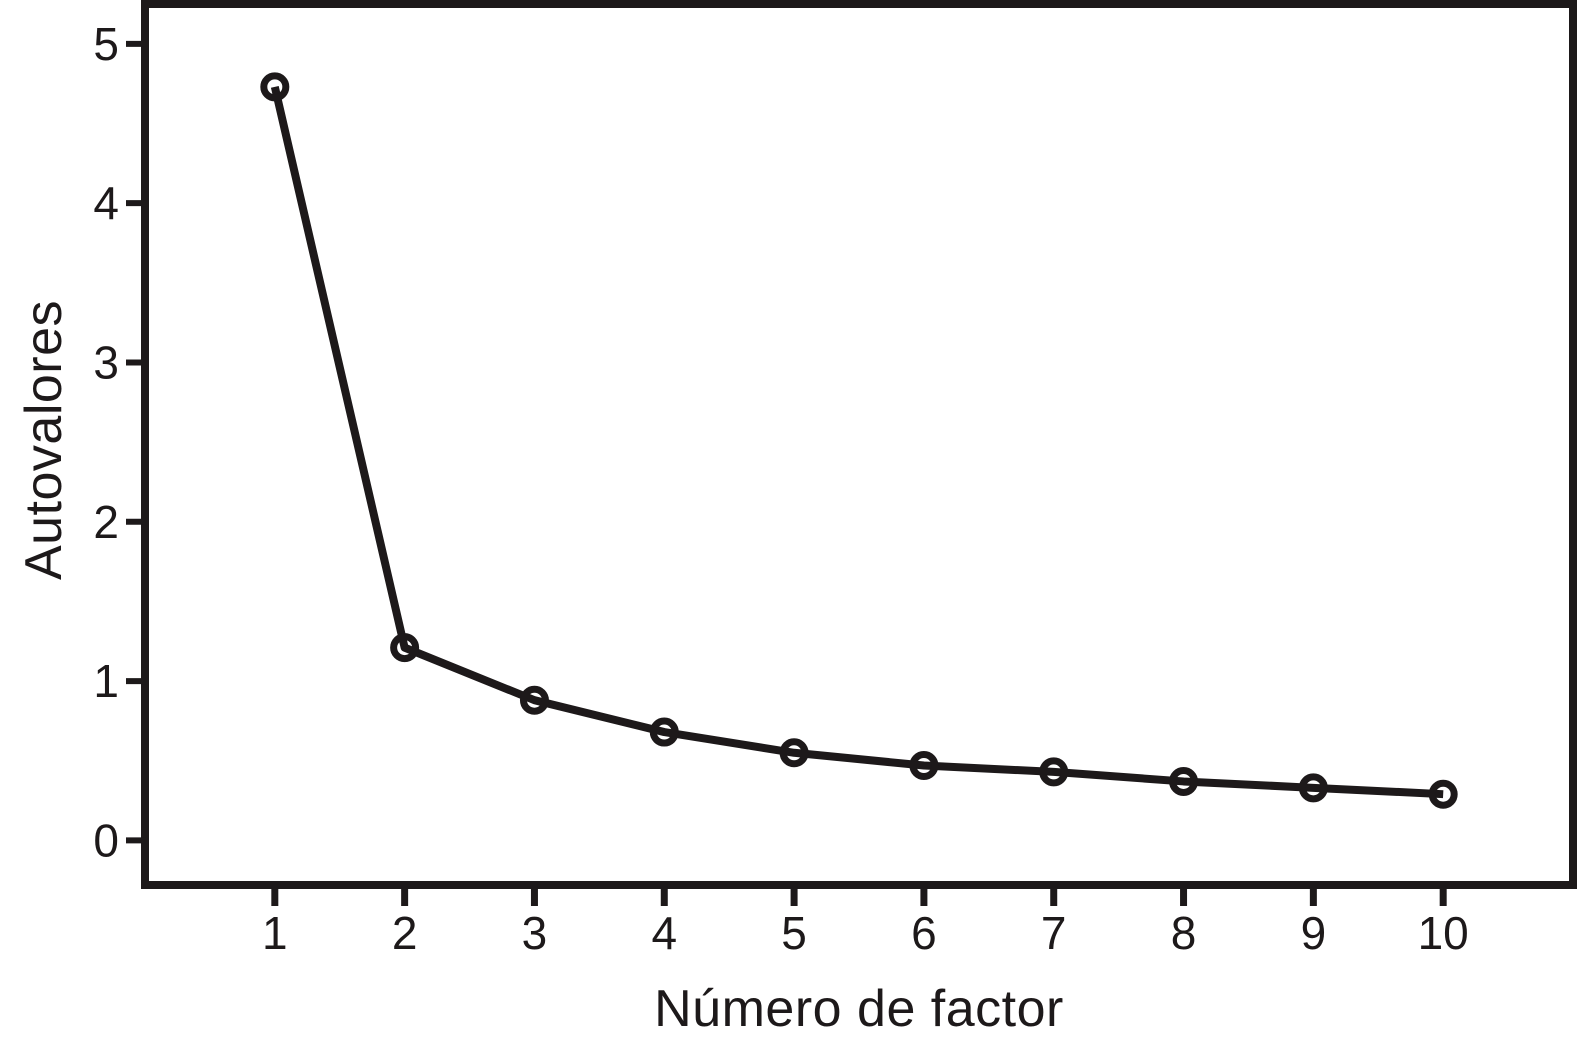  Describe the element at coordinates (405, 933) in the screenshot. I see `x-tick-label: 2` at that location.